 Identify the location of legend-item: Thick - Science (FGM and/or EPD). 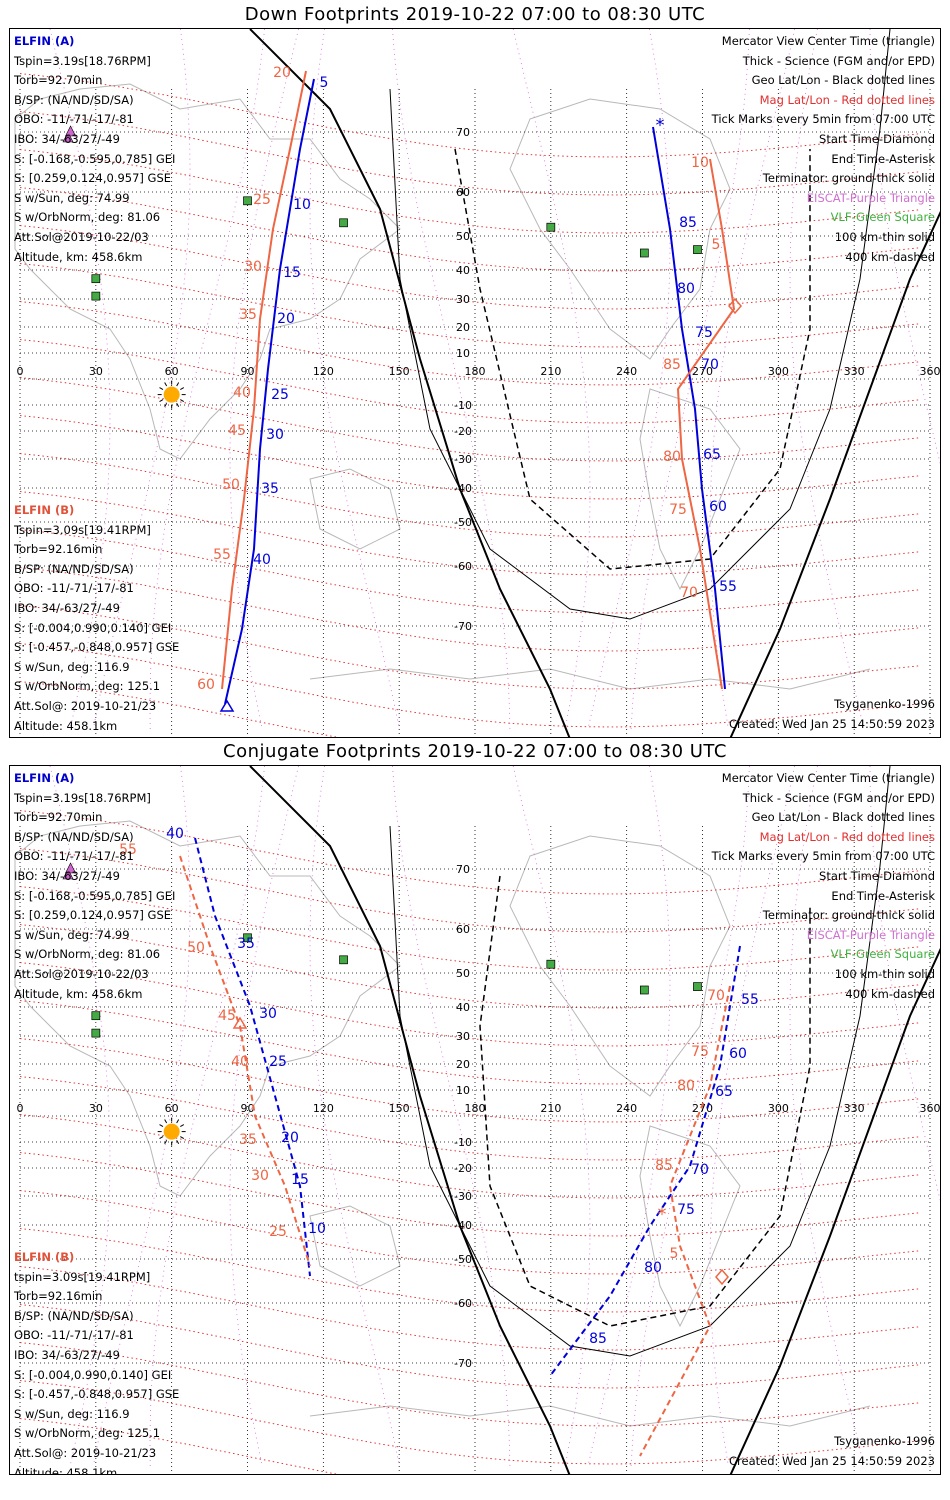
(838, 797).